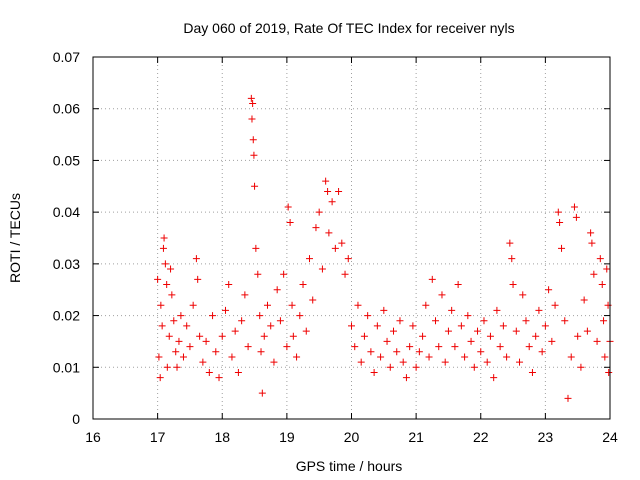  Describe the element at coordinates (222, 437) in the screenshot. I see `x-tick-label: 18` at that location.